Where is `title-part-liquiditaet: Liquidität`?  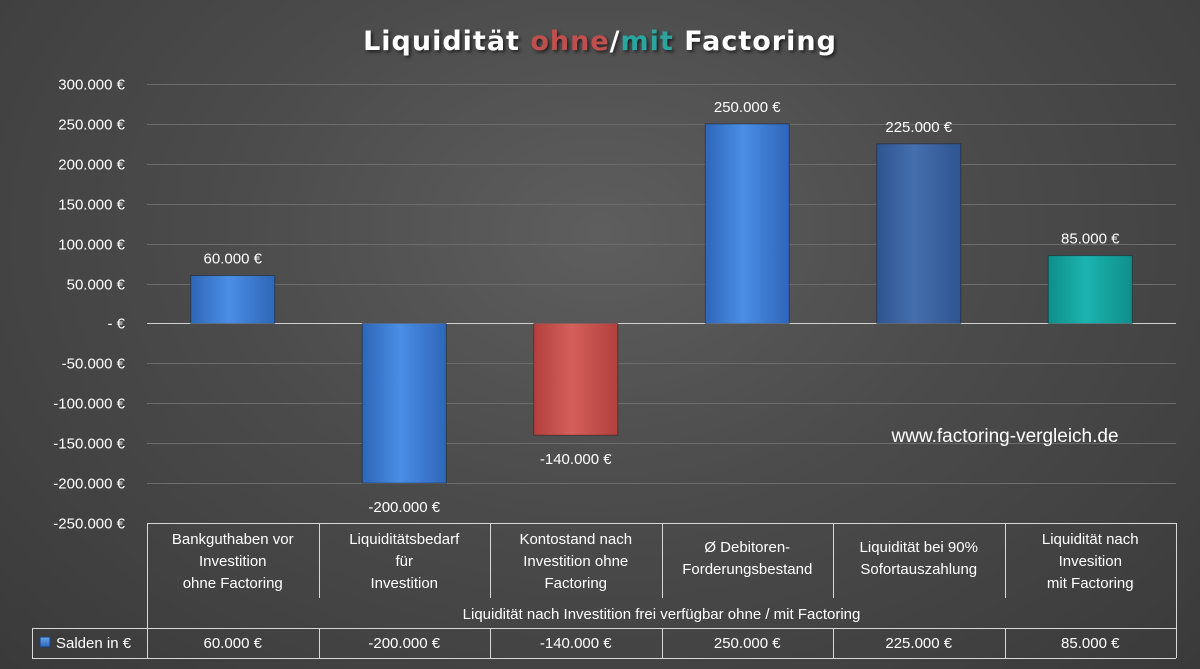 title-part-liquiditaet: Liquidität is located at coordinates (447, 41).